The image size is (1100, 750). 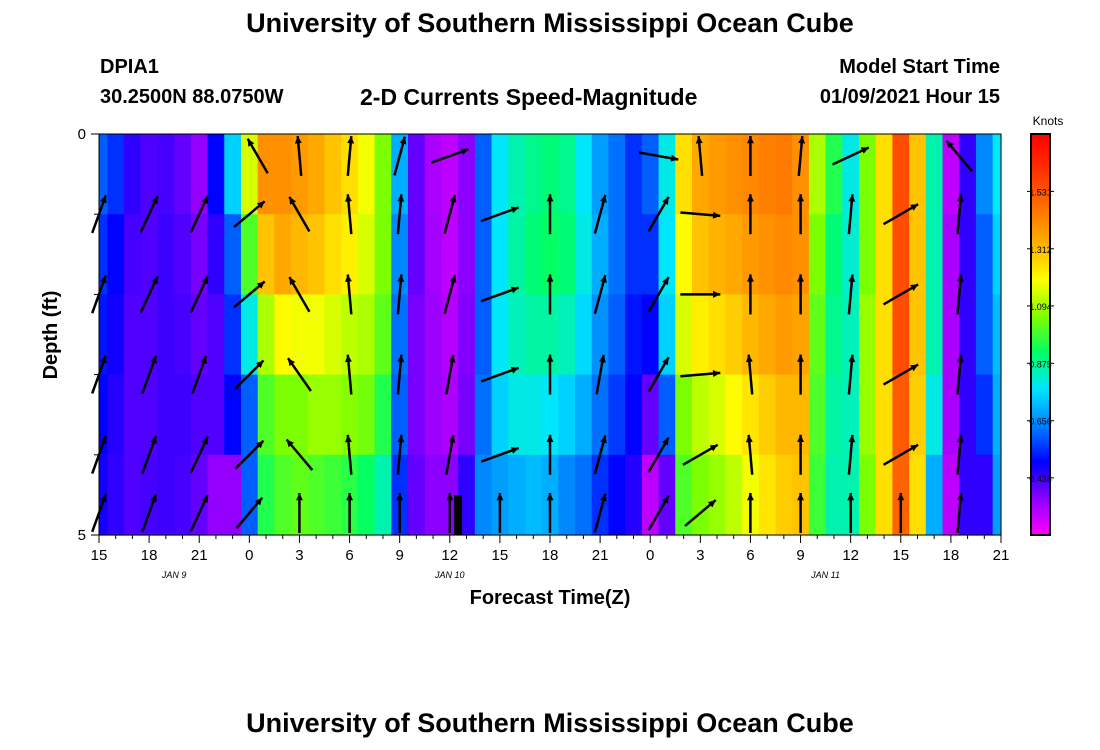 What do you see at coordinates (249, 555) in the screenshot?
I see `x-tick-label: 0` at bounding box center [249, 555].